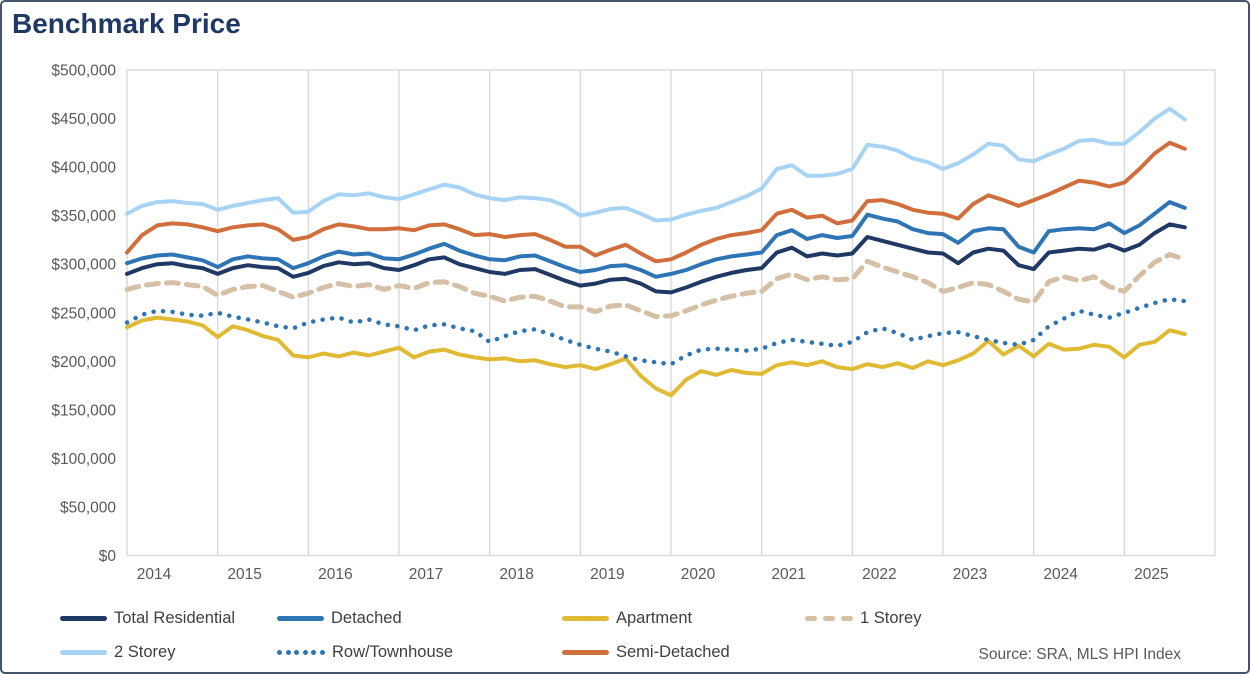 The image size is (1250, 674). What do you see at coordinates (654, 618) in the screenshot?
I see `legend-label: Apartment` at bounding box center [654, 618].